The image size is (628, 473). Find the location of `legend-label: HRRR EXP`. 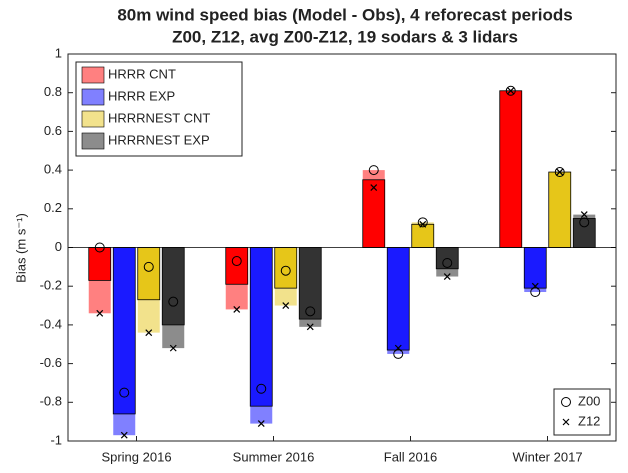

legend-label: HRRR EXP is located at coordinates (141, 95).